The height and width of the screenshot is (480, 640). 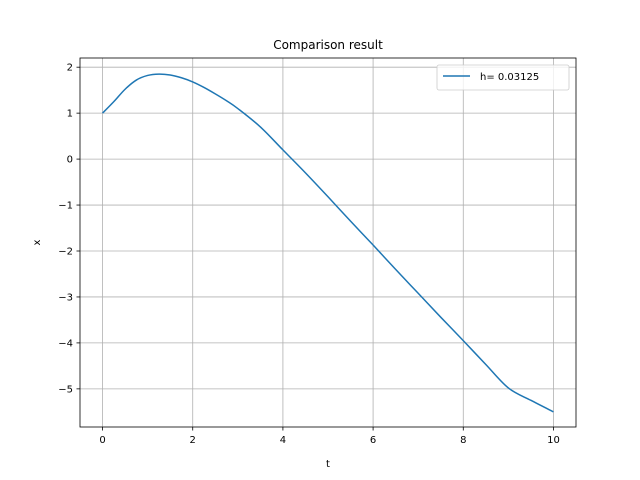 What do you see at coordinates (193, 440) in the screenshot?
I see `x-tick-label: 2` at bounding box center [193, 440].